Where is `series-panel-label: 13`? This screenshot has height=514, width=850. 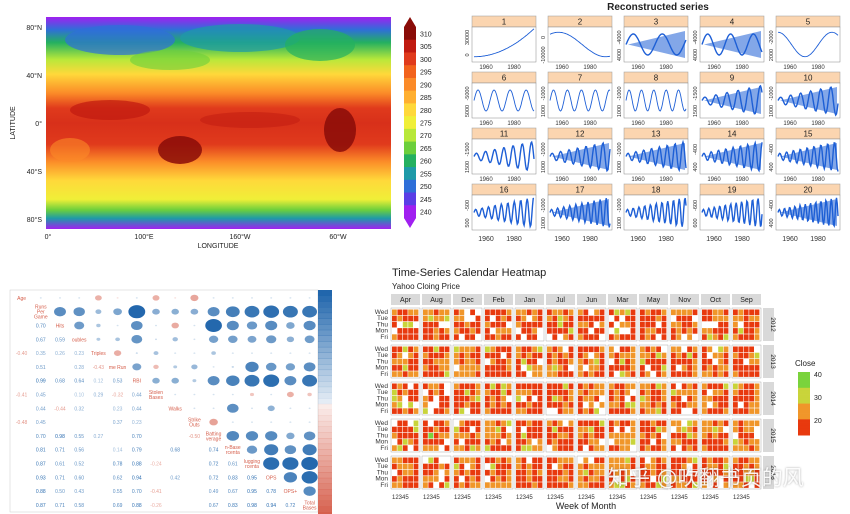
series-panel-label: 13 is located at coordinates (656, 134).